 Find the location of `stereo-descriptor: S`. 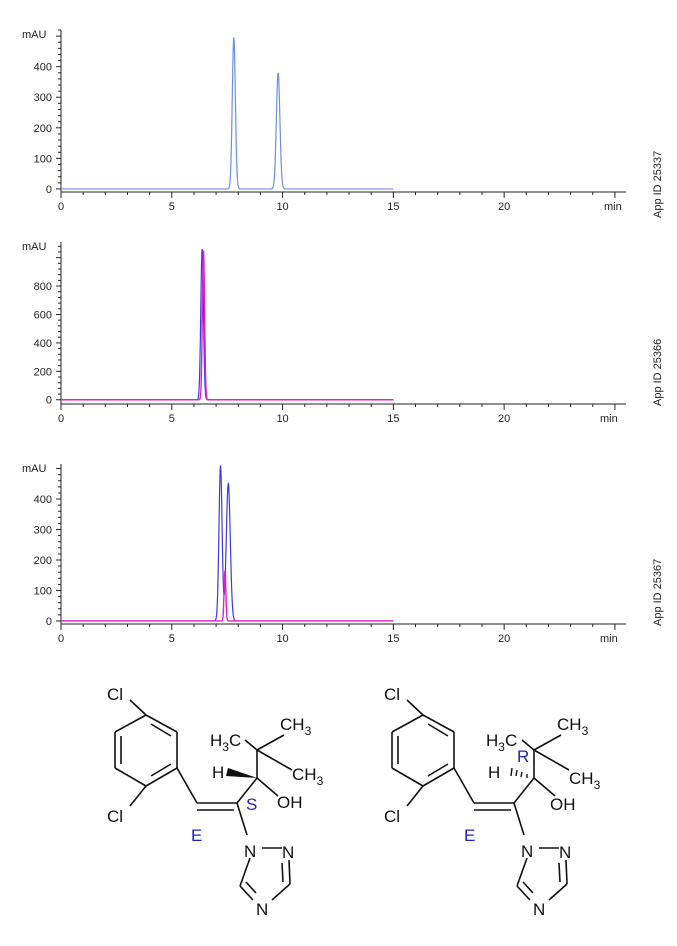

stereo-descriptor: S is located at coordinates (251, 804).